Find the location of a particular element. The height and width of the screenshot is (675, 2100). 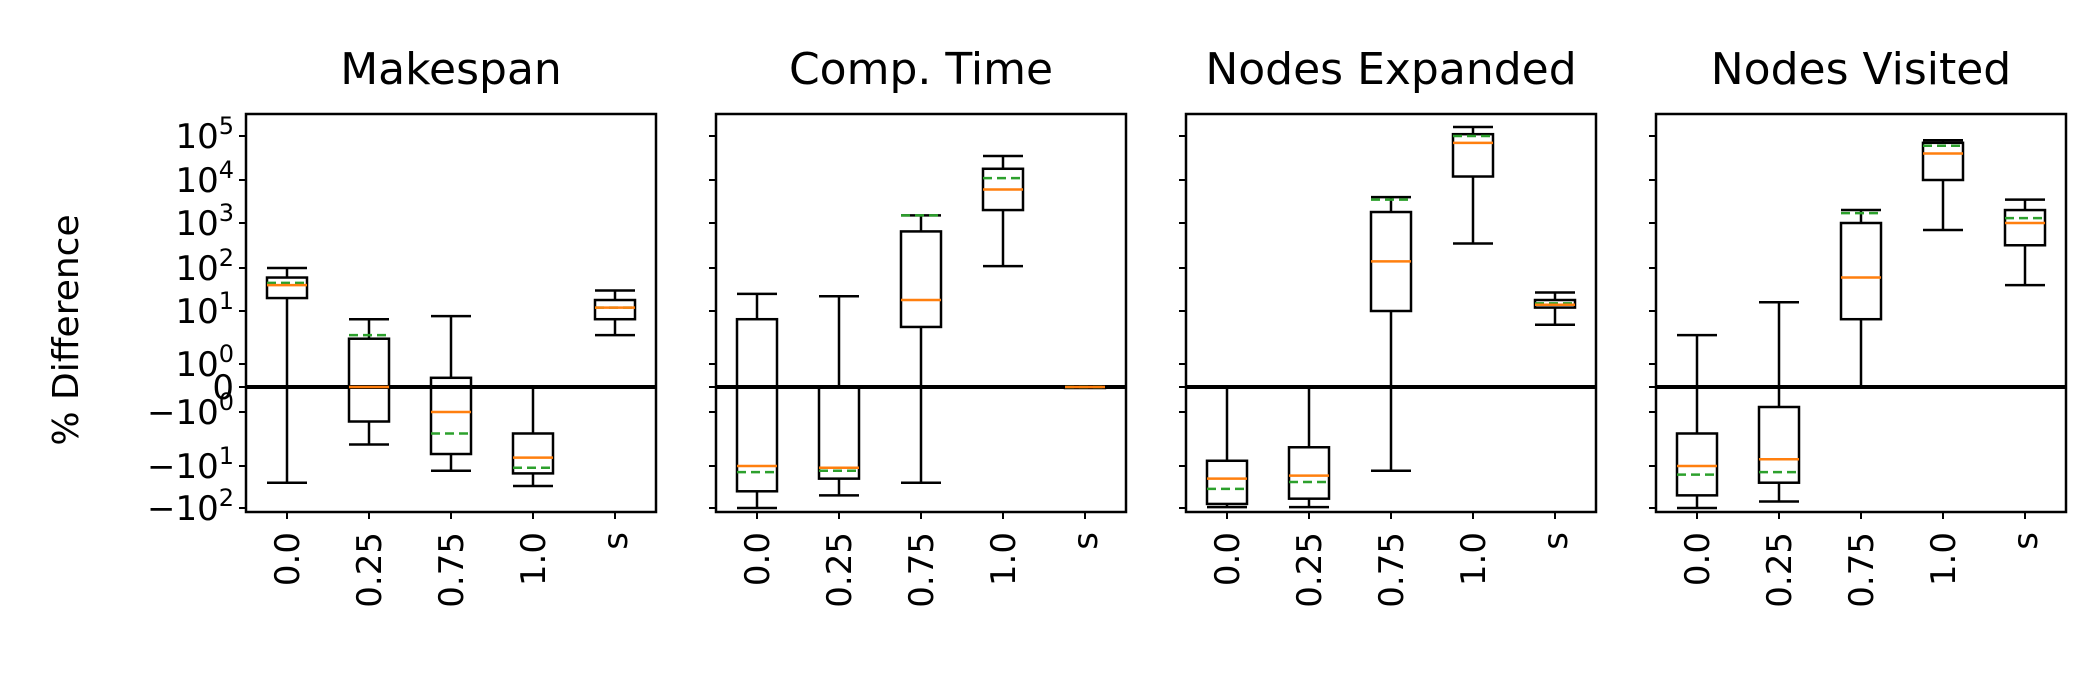

y-tick-label: 10¹ is located at coordinates (204, 309).